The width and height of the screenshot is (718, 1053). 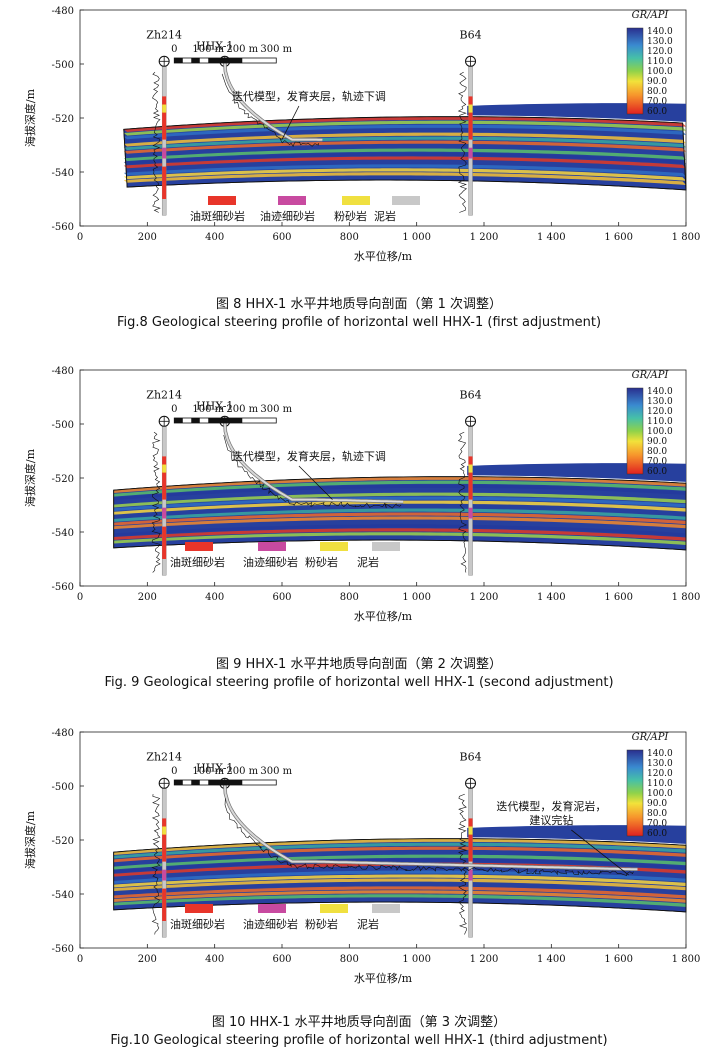 What do you see at coordinates (174, 409) in the screenshot?
I see `scale-label: 0` at bounding box center [174, 409].